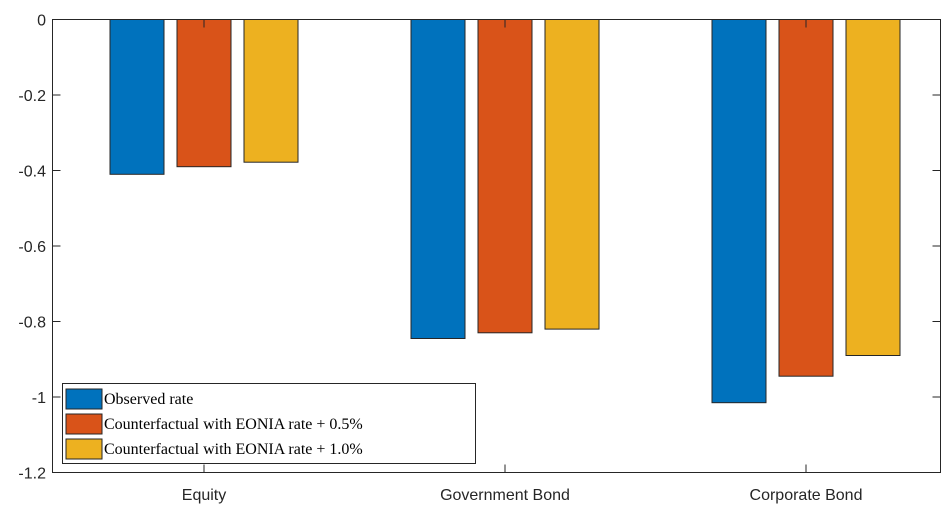 The image size is (944, 505). I want to click on y-tick-label: -1.2, so click(32, 474).